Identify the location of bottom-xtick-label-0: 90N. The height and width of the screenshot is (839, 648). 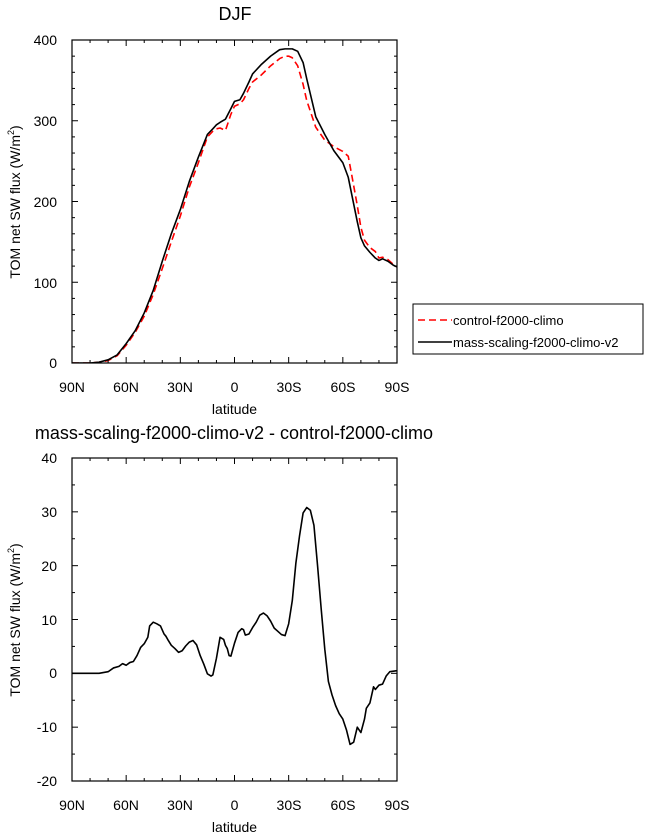
(72, 805).